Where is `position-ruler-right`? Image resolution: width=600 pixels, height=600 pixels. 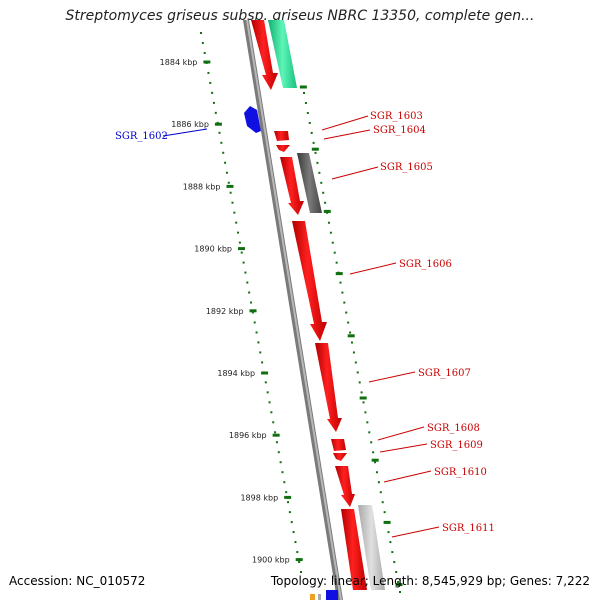
position-ruler-right is located at coordinates (352, 342).